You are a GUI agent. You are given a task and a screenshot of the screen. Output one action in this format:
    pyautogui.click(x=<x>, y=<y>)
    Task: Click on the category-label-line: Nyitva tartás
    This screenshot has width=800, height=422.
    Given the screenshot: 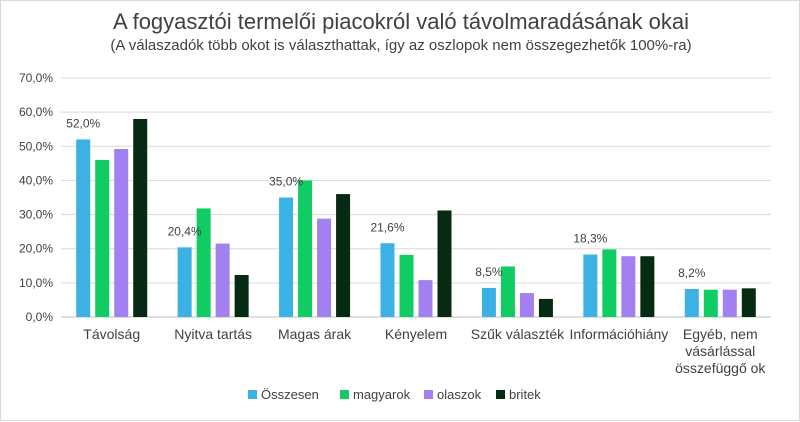 What is the action you would take?
    pyautogui.click(x=213, y=334)
    